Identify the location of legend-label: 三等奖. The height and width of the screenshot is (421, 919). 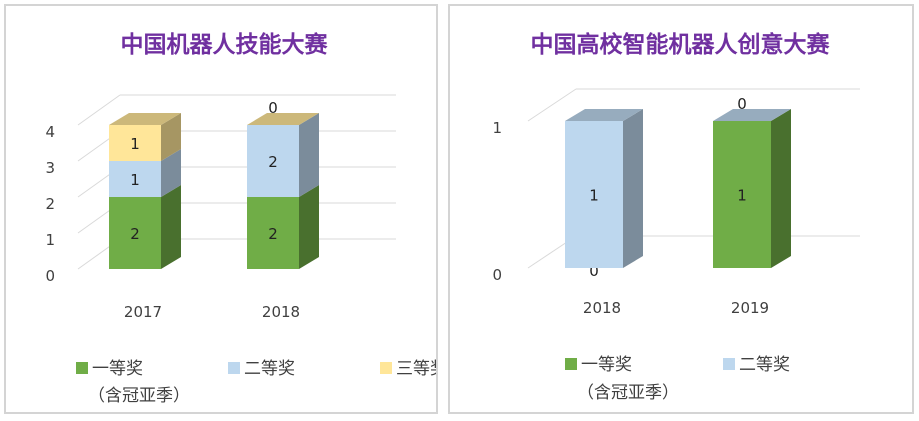
(416, 369).